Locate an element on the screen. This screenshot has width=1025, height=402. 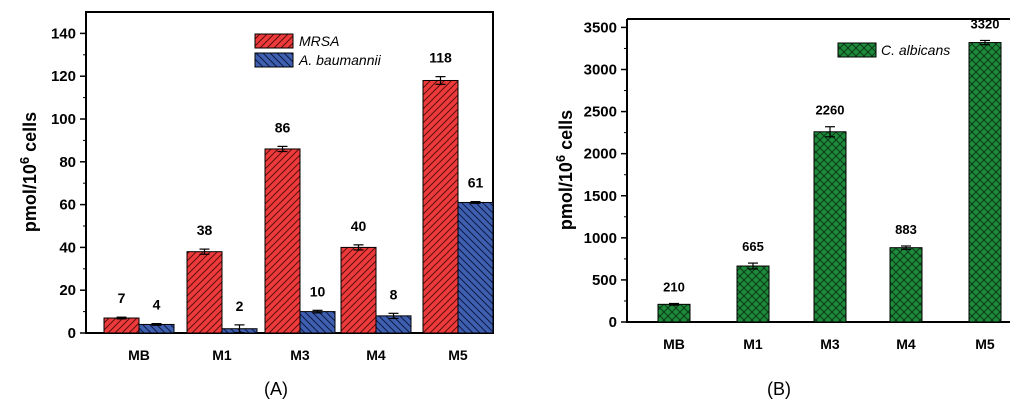
data-label-a-baumannii-m4: 8 is located at coordinates (394, 294).